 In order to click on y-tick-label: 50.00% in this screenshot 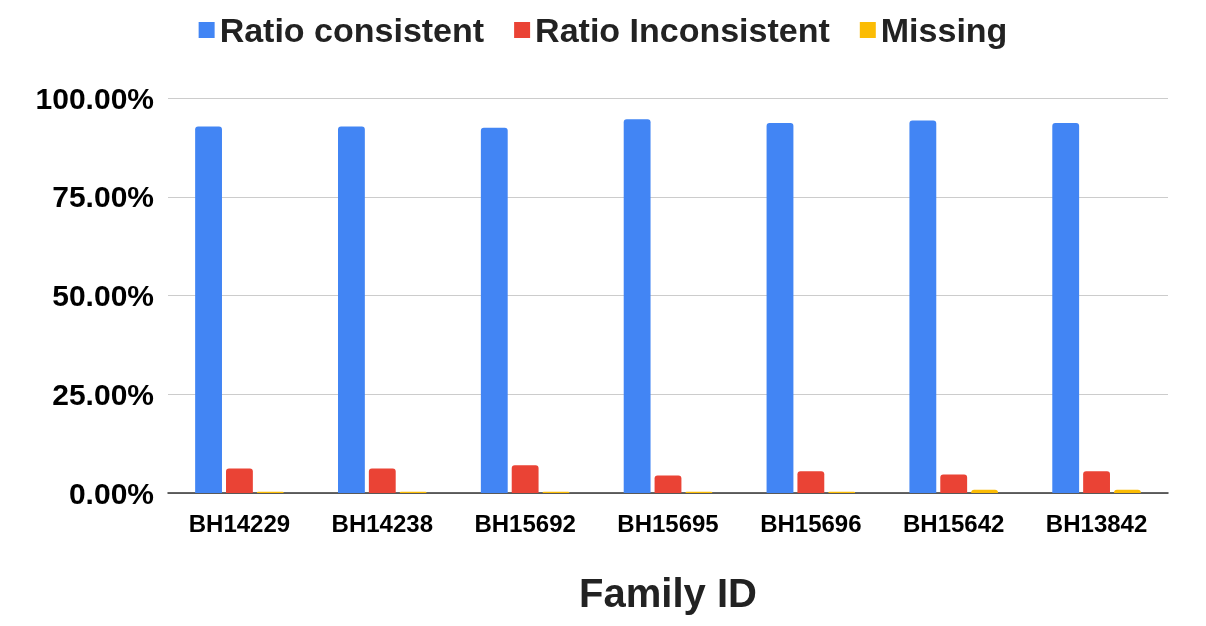, I will do `click(103, 295)`.